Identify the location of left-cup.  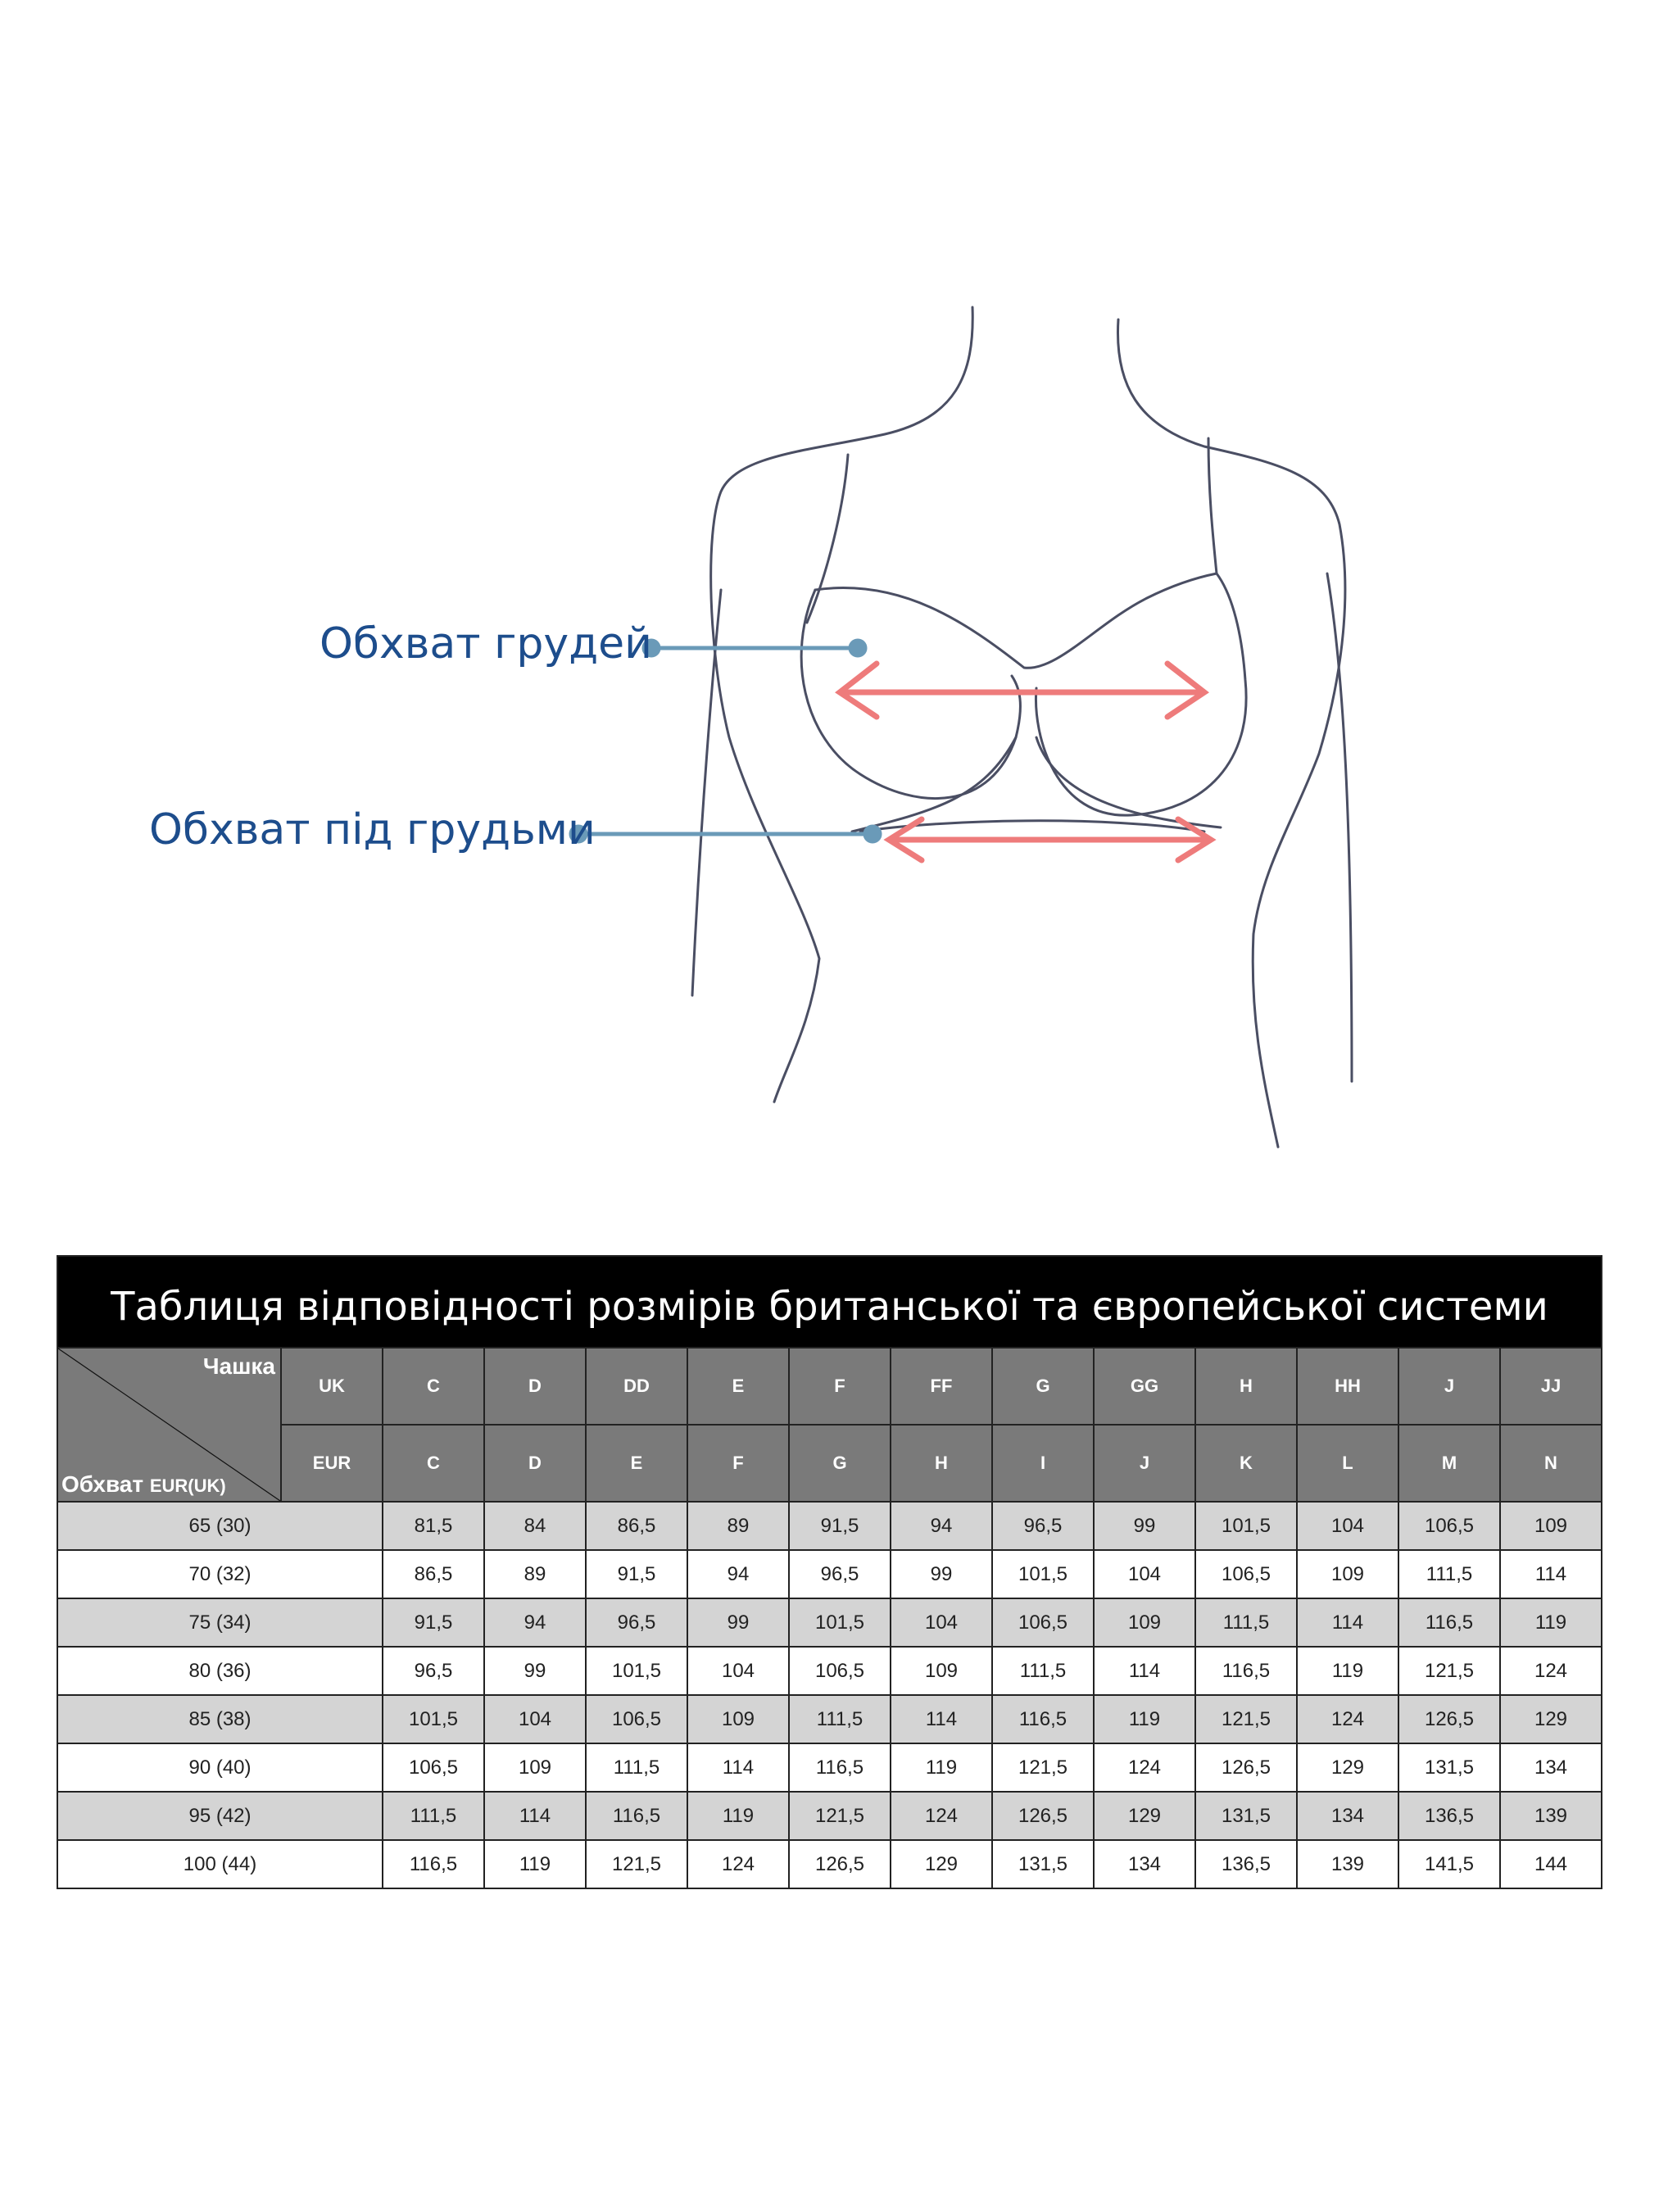
(911, 694).